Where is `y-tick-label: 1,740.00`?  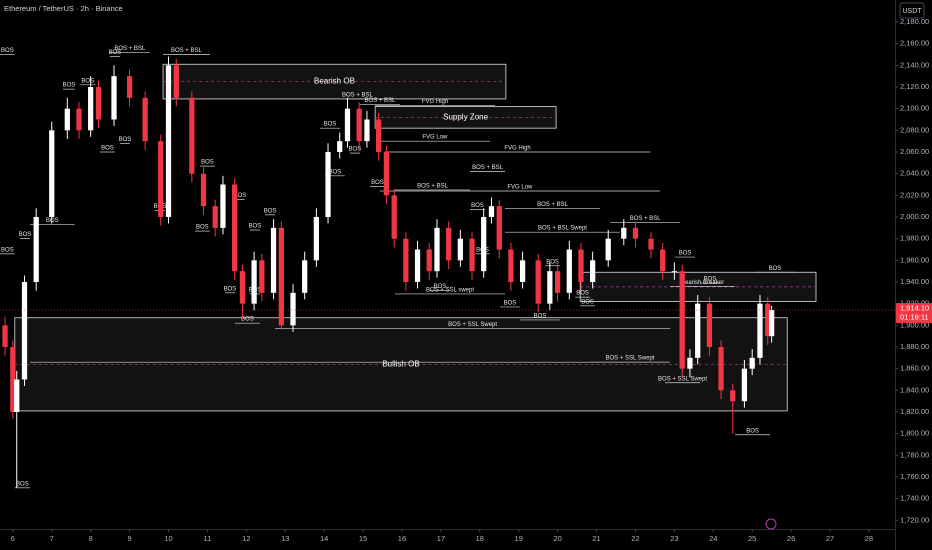
y-tick-label: 1,740.00 is located at coordinates (914, 498).